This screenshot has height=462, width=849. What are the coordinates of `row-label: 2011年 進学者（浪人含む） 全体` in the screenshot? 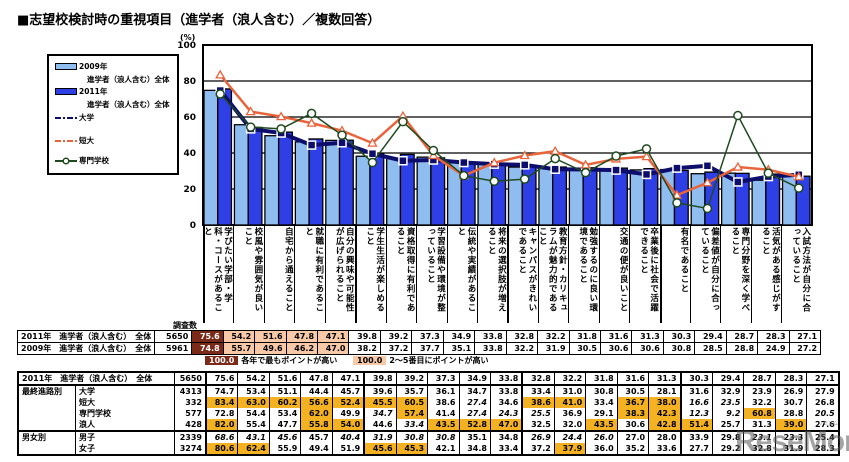 It's located at (86, 336).